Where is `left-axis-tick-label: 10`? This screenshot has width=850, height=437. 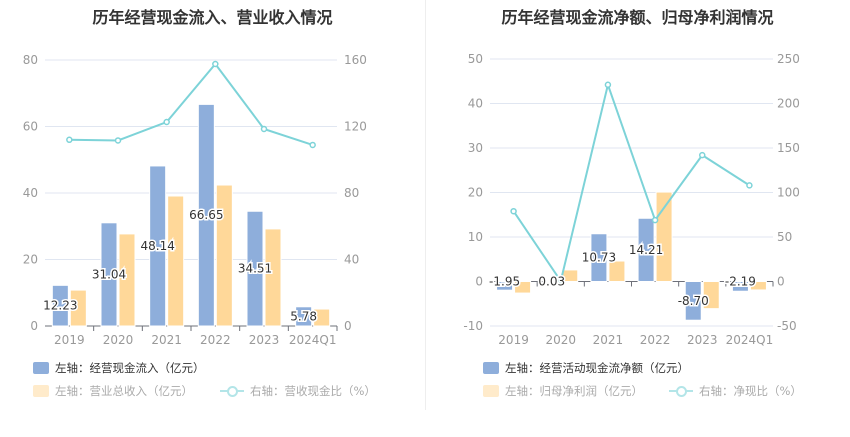 left-axis-tick-label: 10 is located at coordinates (475, 237).